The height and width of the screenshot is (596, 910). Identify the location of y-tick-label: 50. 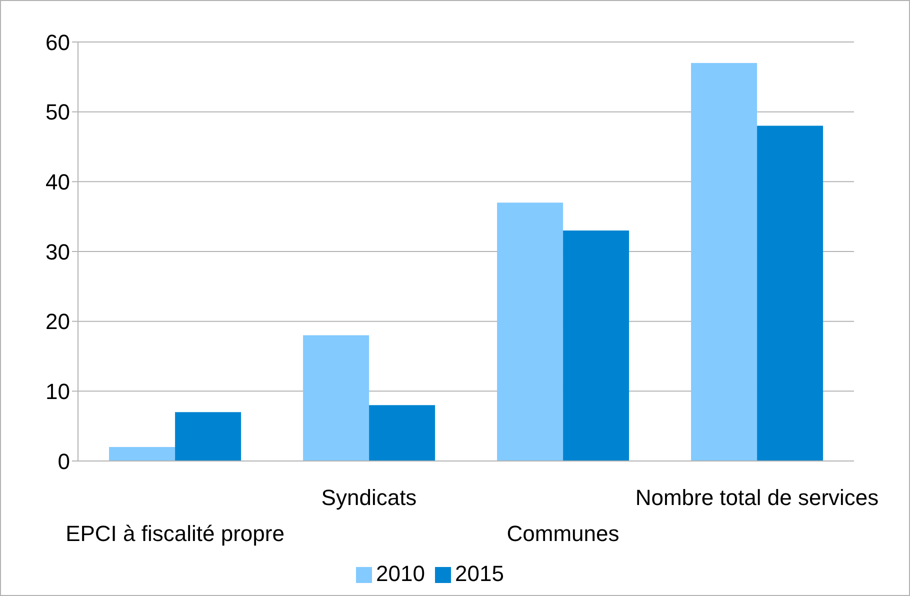
(58, 112).